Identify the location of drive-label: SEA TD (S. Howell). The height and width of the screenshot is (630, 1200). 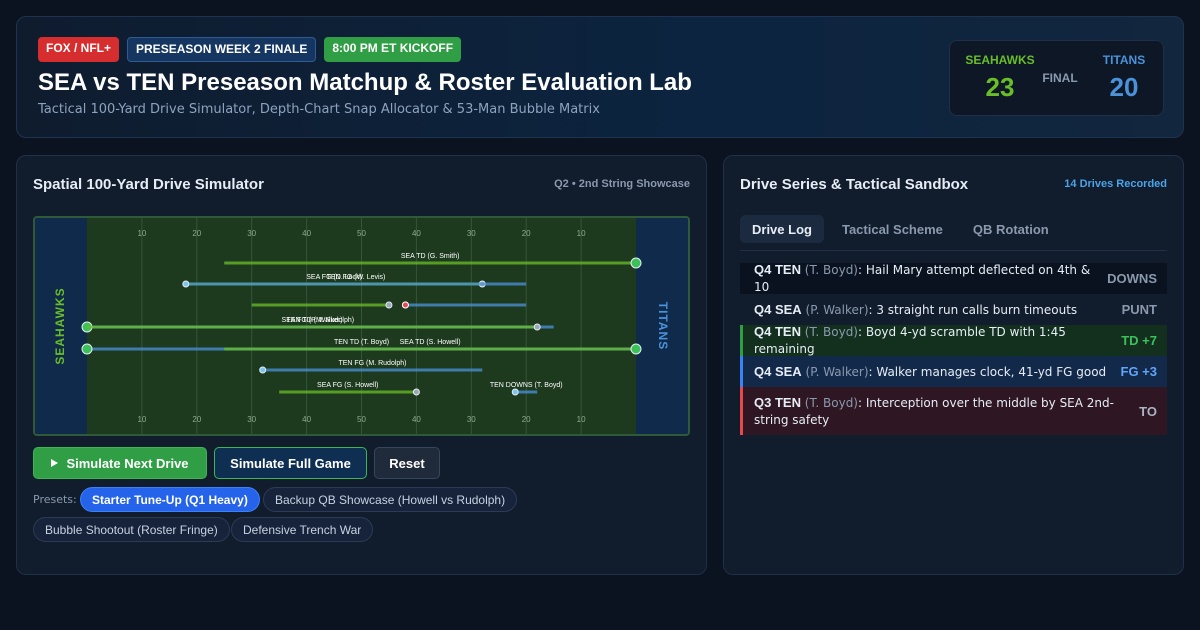
(430, 342).